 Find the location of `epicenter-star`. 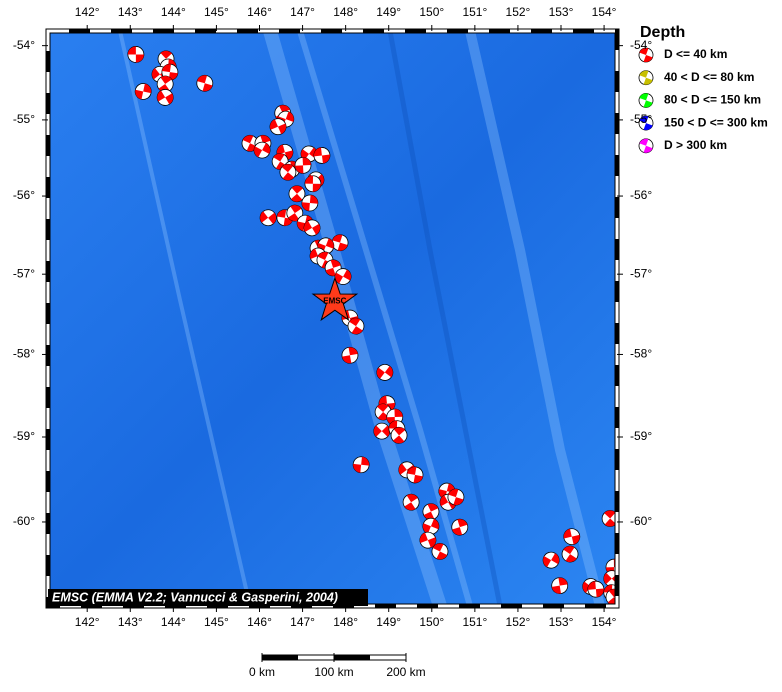

epicenter-star is located at coordinates (335, 299).